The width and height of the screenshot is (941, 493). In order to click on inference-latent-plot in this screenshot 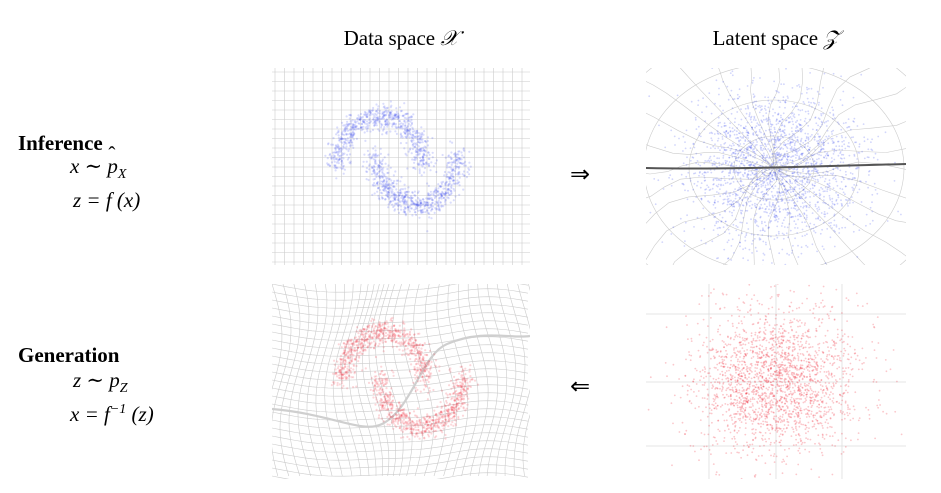, I will do `click(776, 166)`.